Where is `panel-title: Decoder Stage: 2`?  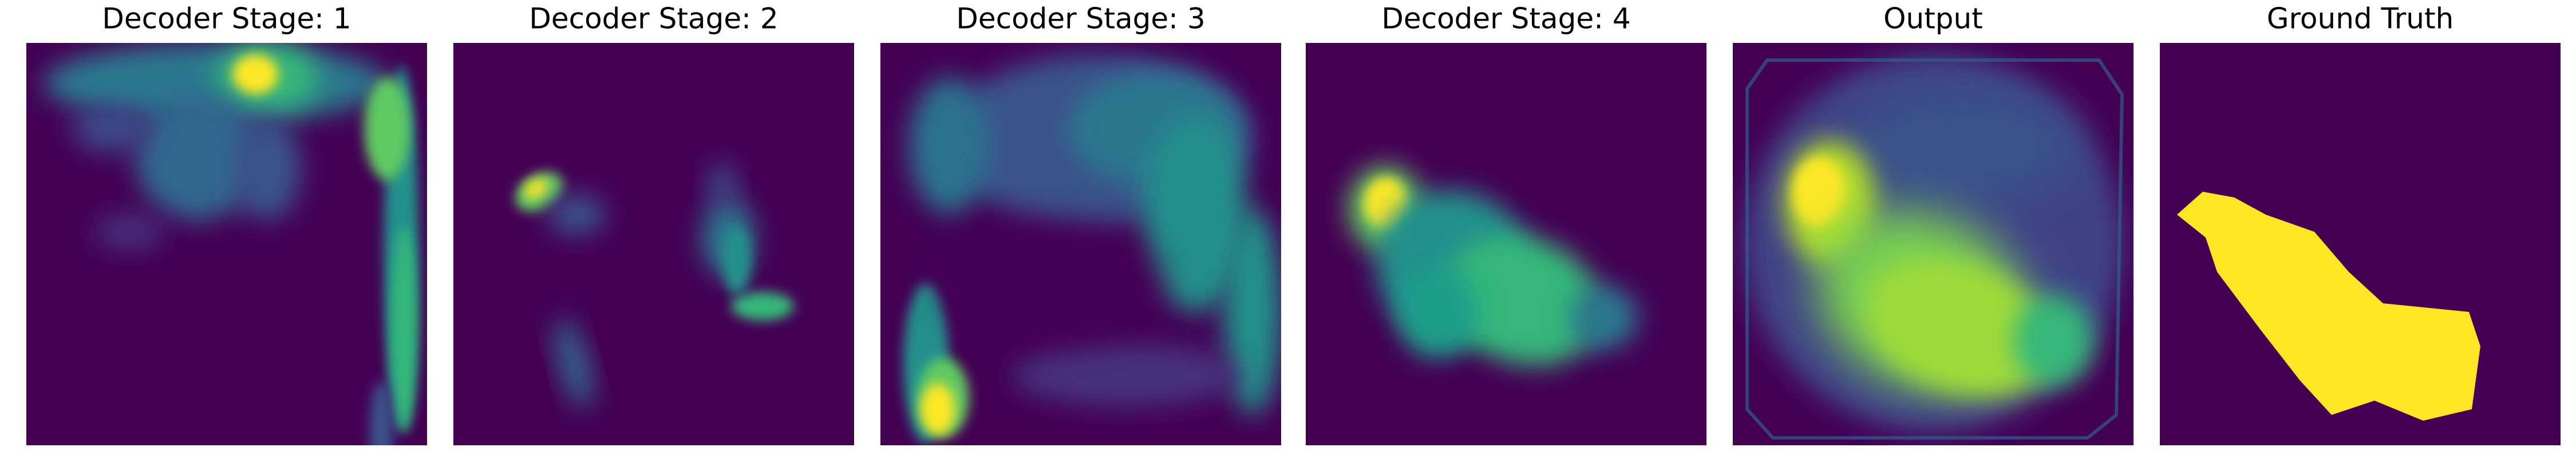
panel-title: Decoder Stage: 2 is located at coordinates (653, 19).